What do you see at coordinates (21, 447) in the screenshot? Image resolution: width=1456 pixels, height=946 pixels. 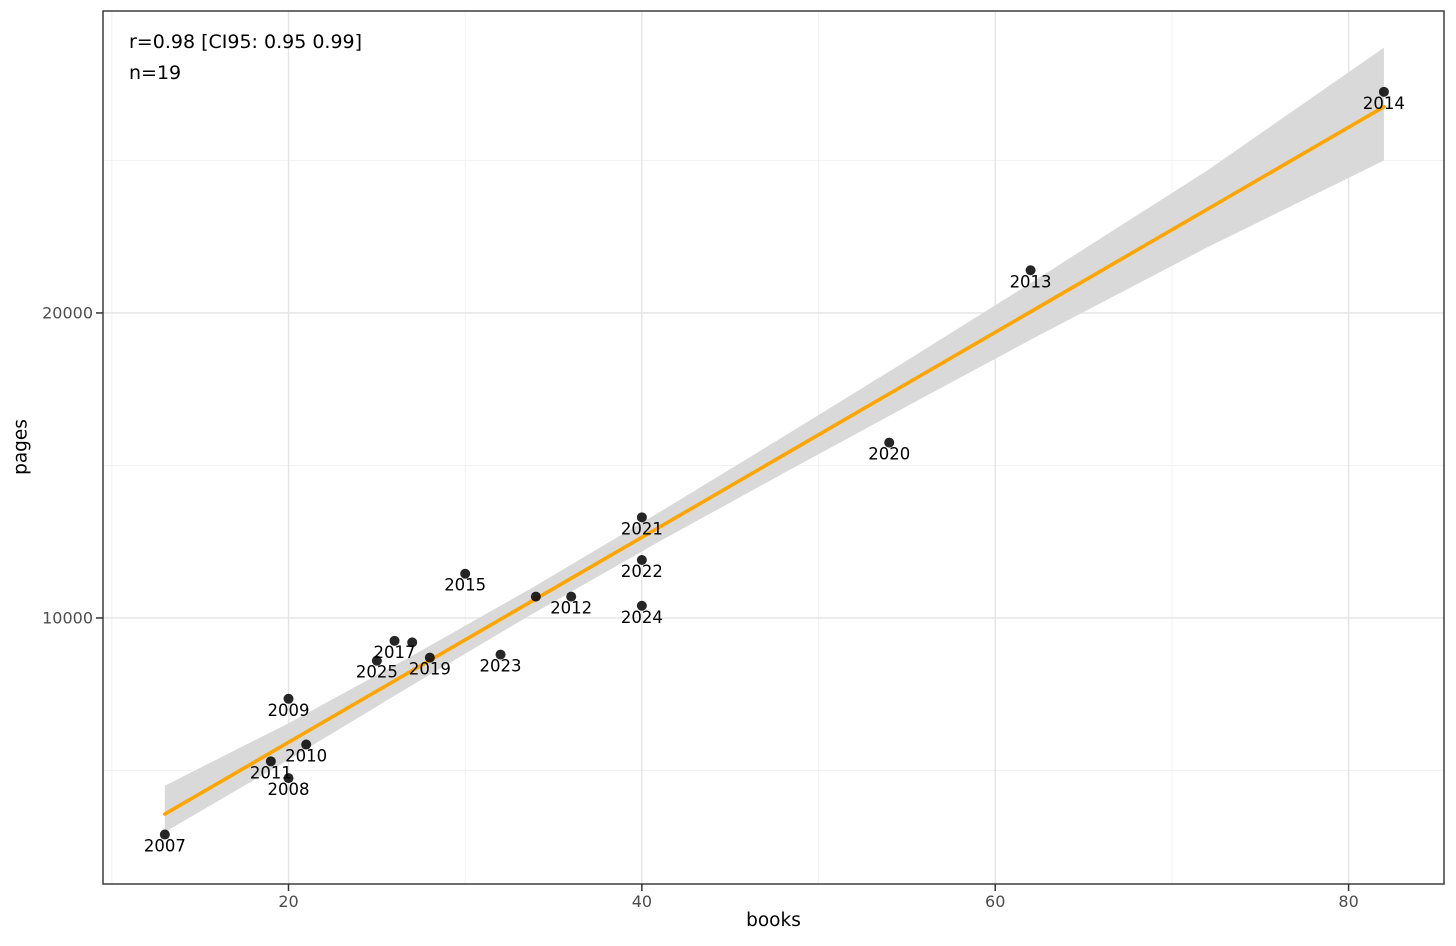 I see `y-axis-title: pages` at bounding box center [21, 447].